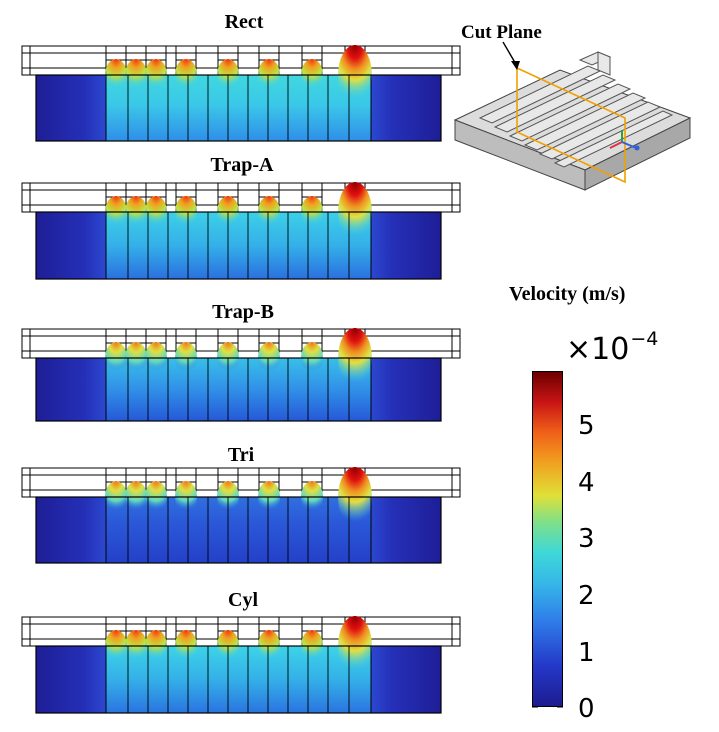  I want to click on panel-title-trap-b: Trap-B, so click(243, 312).